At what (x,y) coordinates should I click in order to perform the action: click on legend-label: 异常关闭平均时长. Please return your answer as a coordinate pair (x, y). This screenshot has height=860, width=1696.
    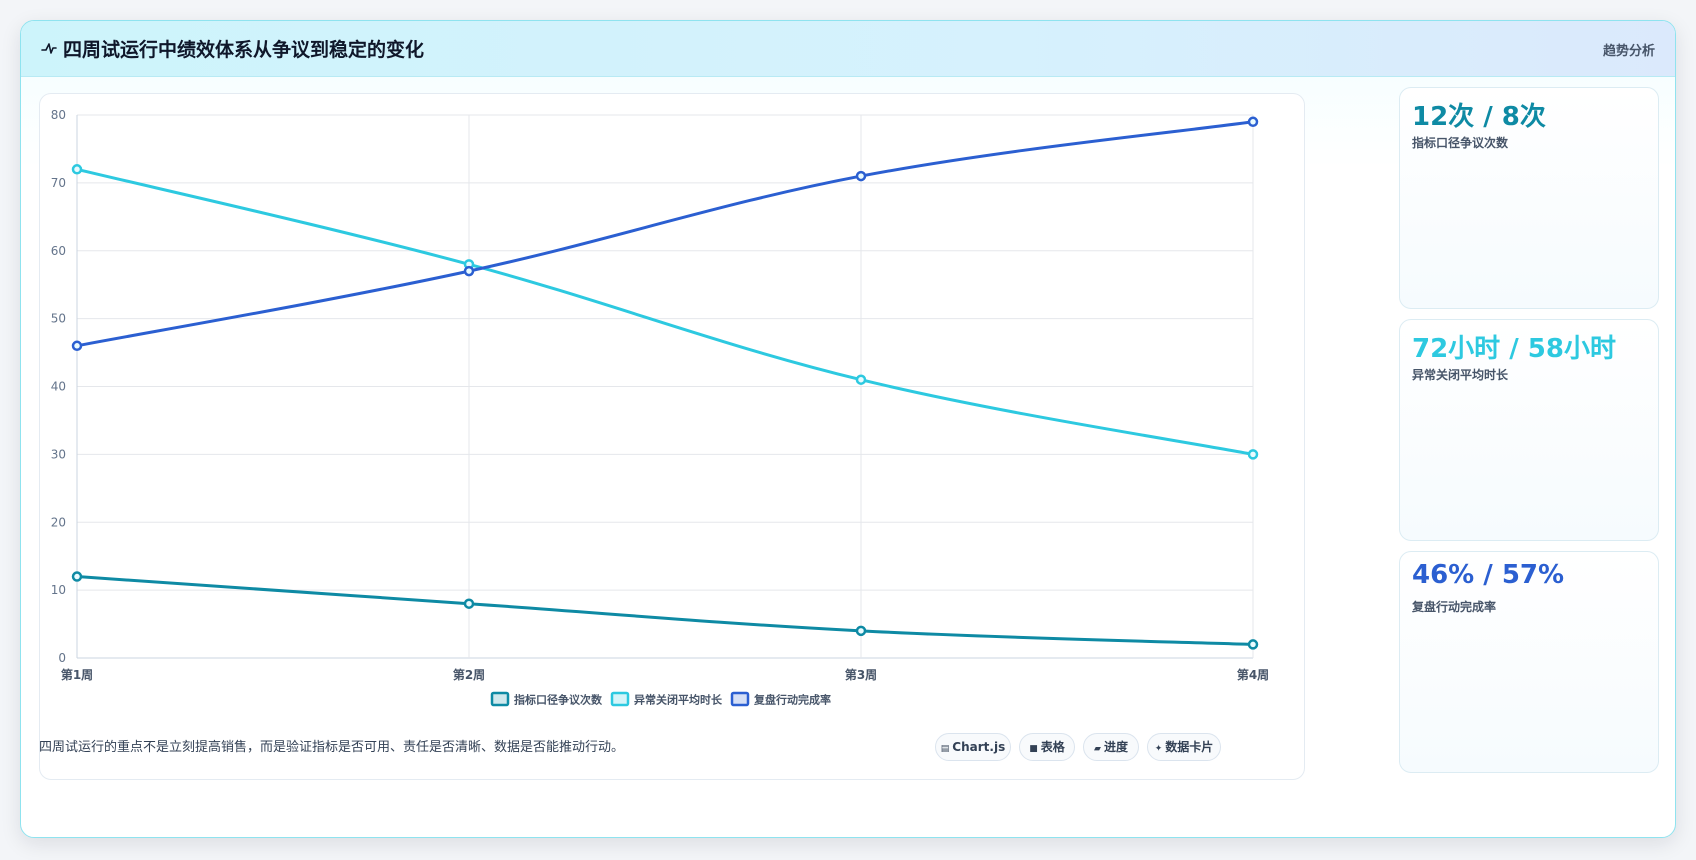
    Looking at the image, I should click on (678, 700).